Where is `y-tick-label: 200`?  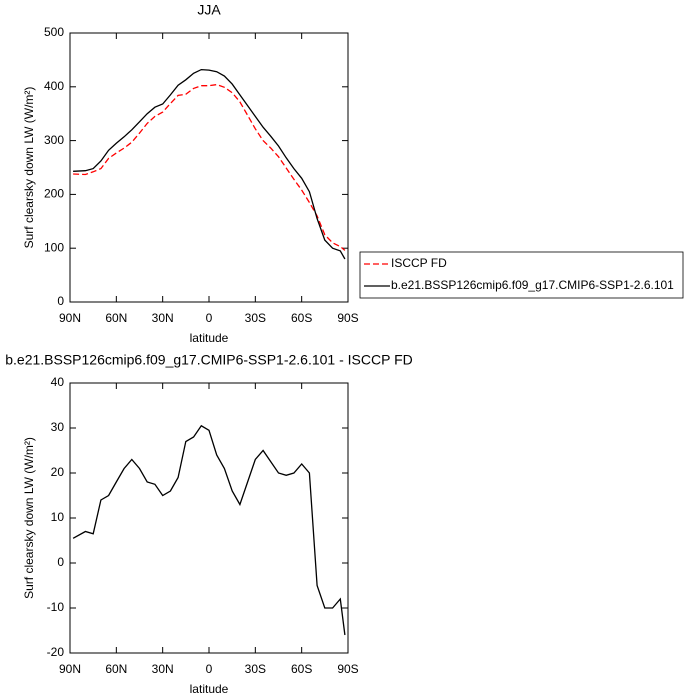 y-tick-label: 200 is located at coordinates (54, 194).